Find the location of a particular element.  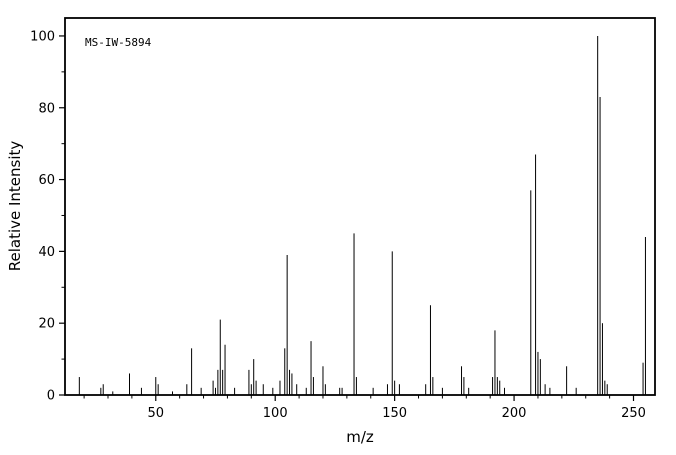

spectrum-id-label: MS-IW-5894 is located at coordinates (118, 42).